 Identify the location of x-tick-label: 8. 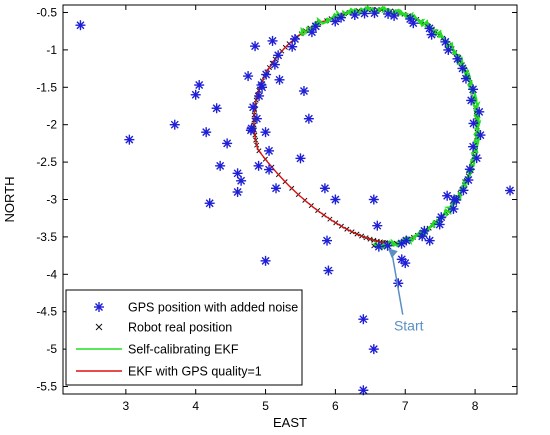
(475, 406).